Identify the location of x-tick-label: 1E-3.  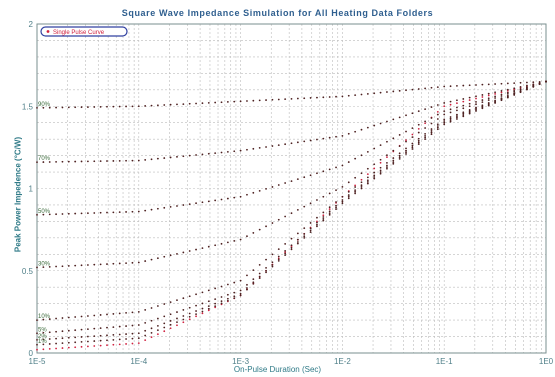
(240, 361).